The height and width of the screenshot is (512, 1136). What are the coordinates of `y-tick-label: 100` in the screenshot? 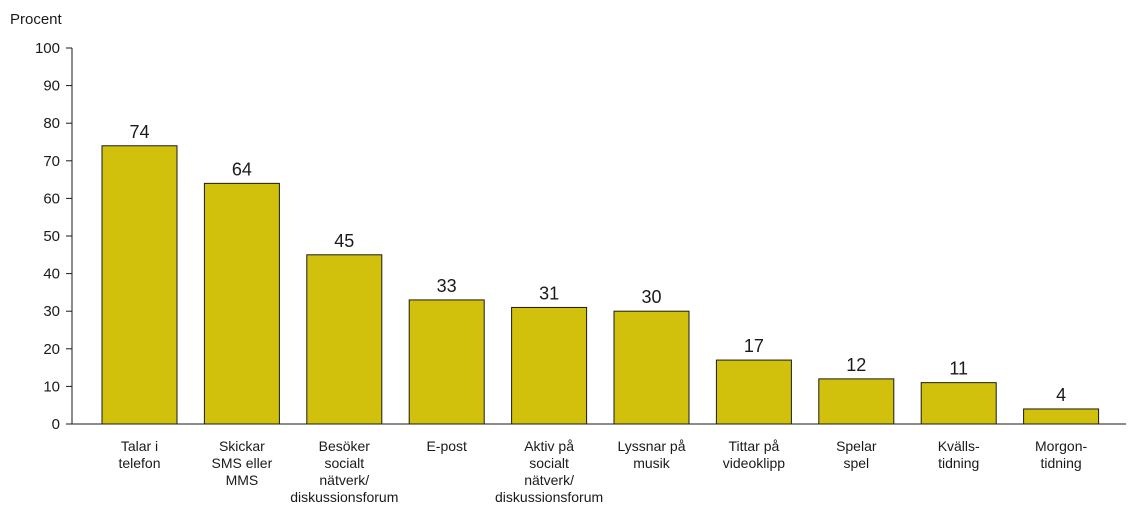 It's located at (47, 48).